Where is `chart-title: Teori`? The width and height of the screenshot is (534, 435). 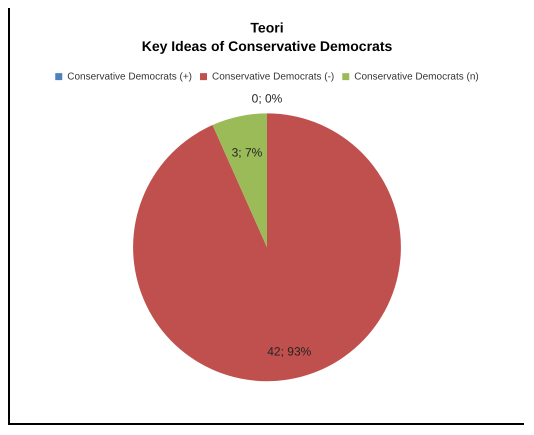
chart-title: Teori is located at coordinates (267, 27).